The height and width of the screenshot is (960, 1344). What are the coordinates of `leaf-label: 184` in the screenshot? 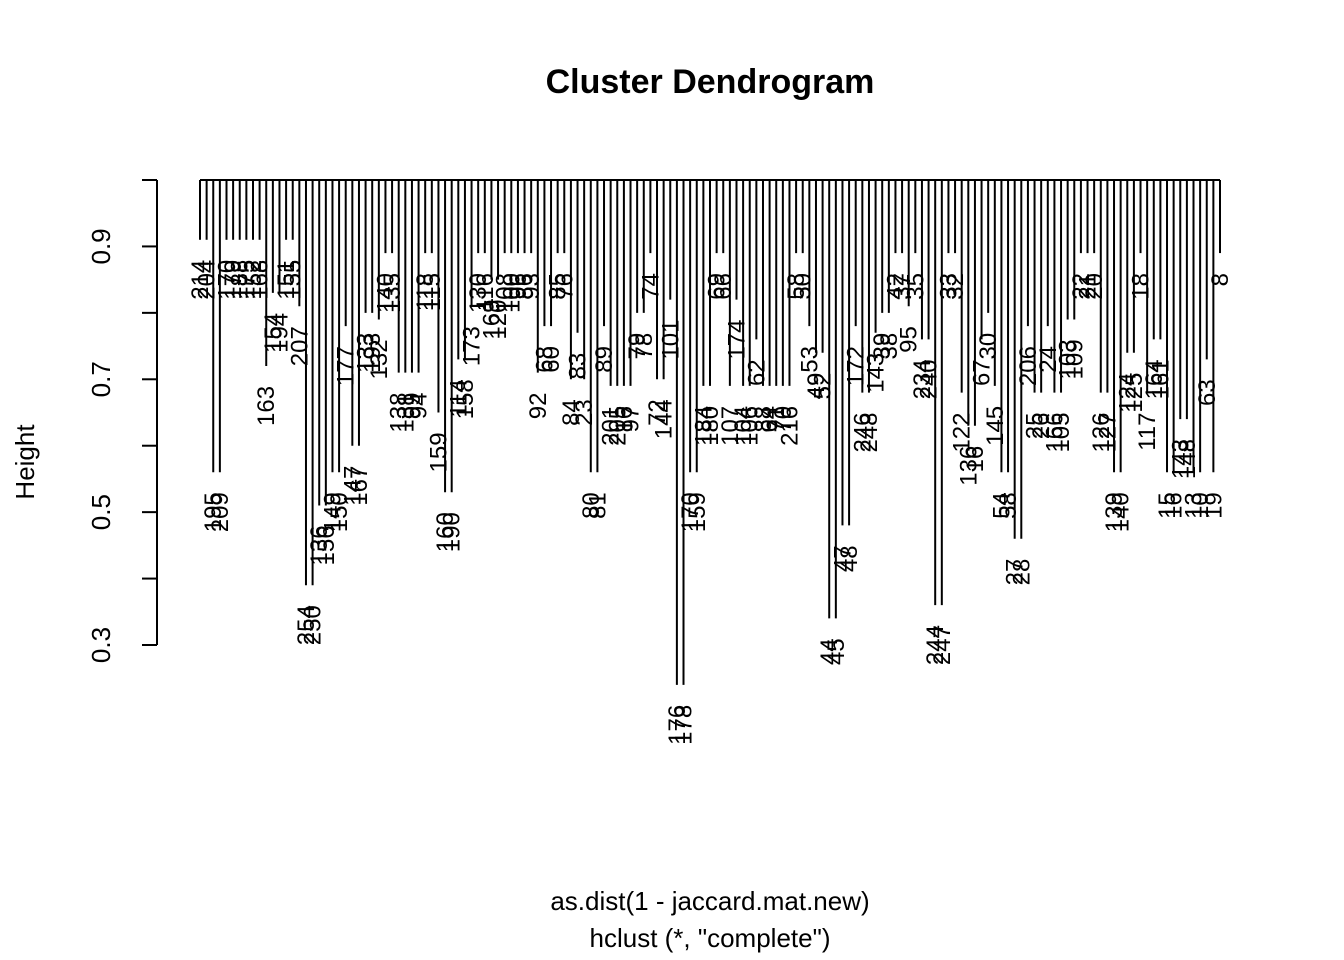 It's located at (703, 426).